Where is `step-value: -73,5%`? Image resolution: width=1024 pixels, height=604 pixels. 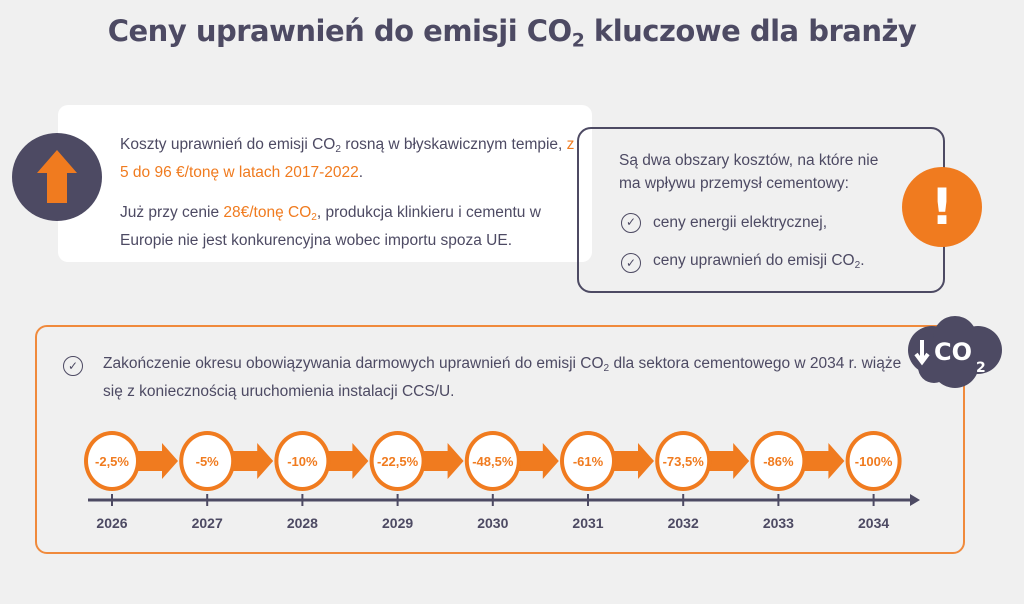
step-value: -73,5% is located at coordinates (684, 461).